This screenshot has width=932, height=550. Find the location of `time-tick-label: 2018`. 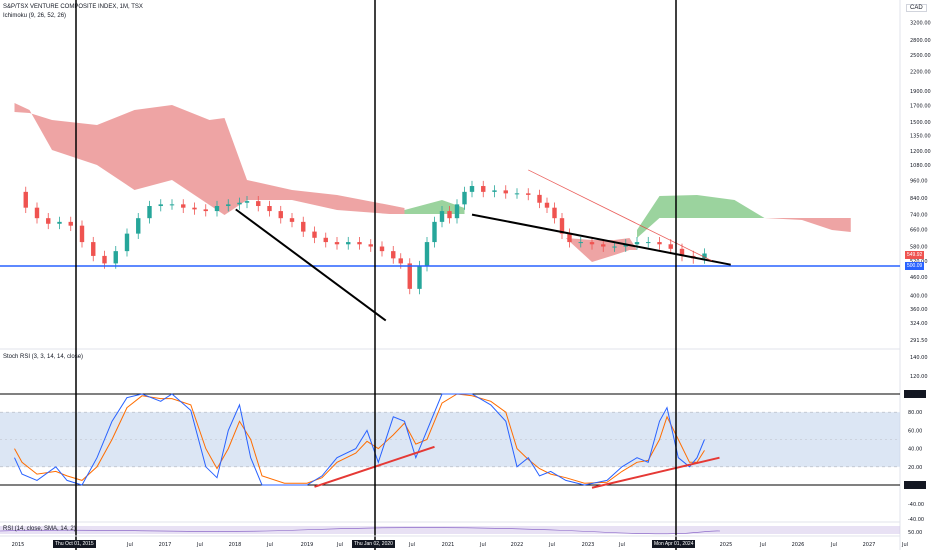

time-tick-label: 2018 is located at coordinates (235, 545).